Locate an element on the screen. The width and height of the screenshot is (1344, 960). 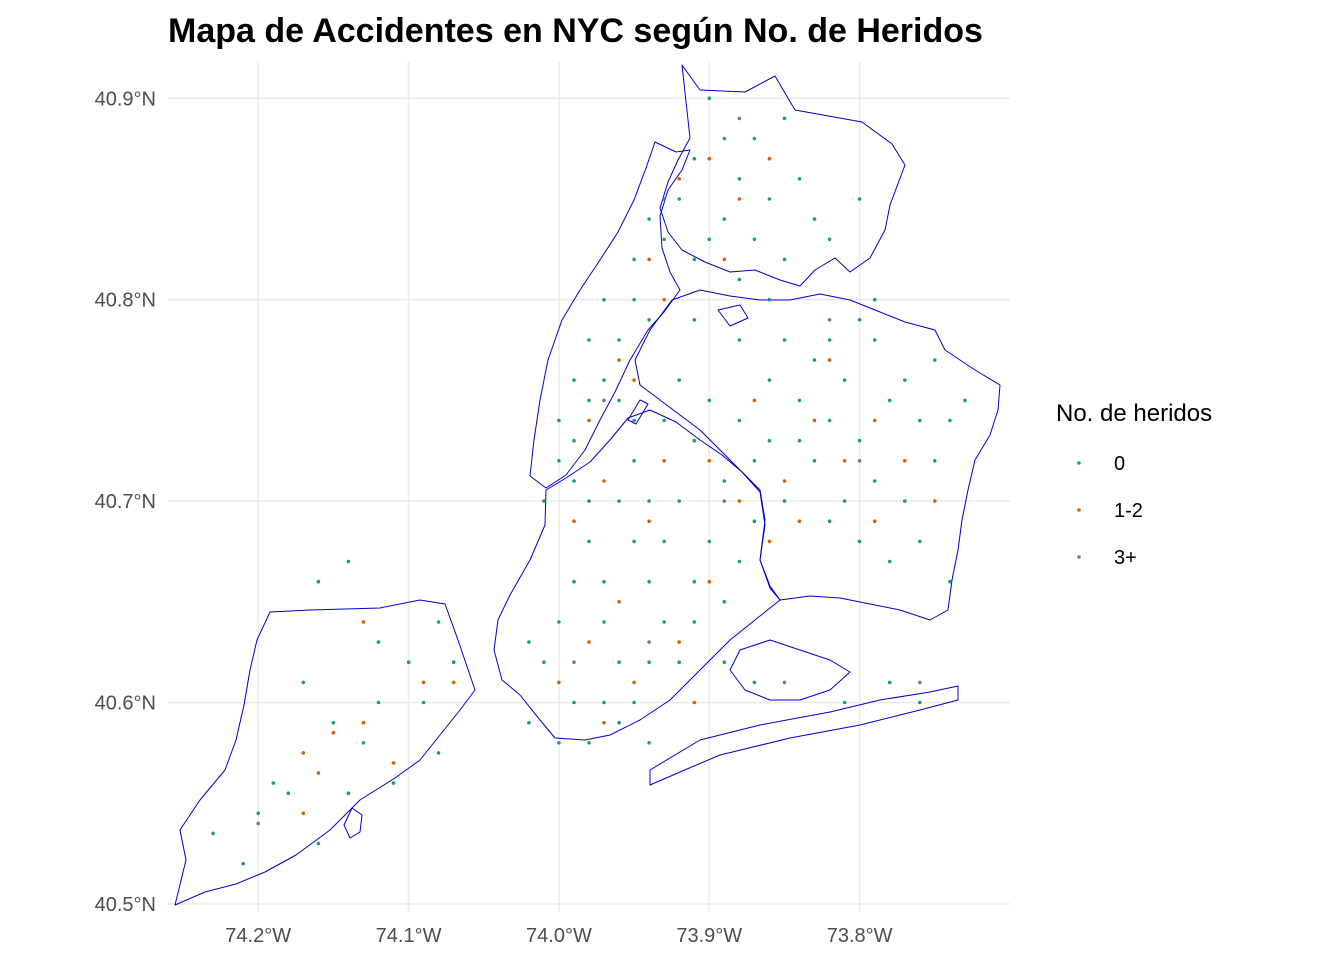
x-tick-label: 74.2°W is located at coordinates (258, 936).